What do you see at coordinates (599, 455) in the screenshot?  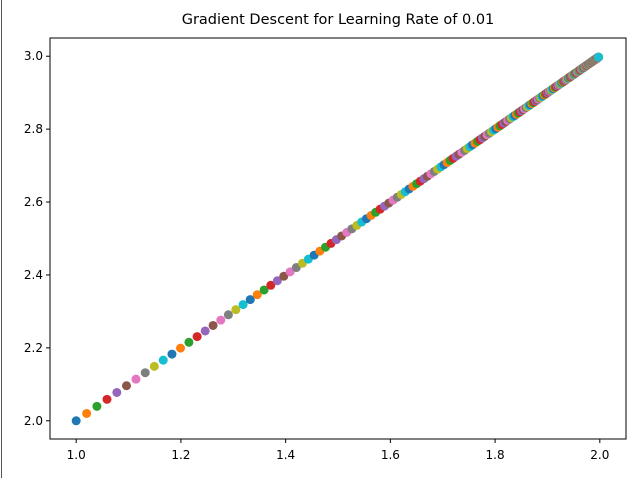 I see `x-tick-label: 2.0` at bounding box center [599, 455].